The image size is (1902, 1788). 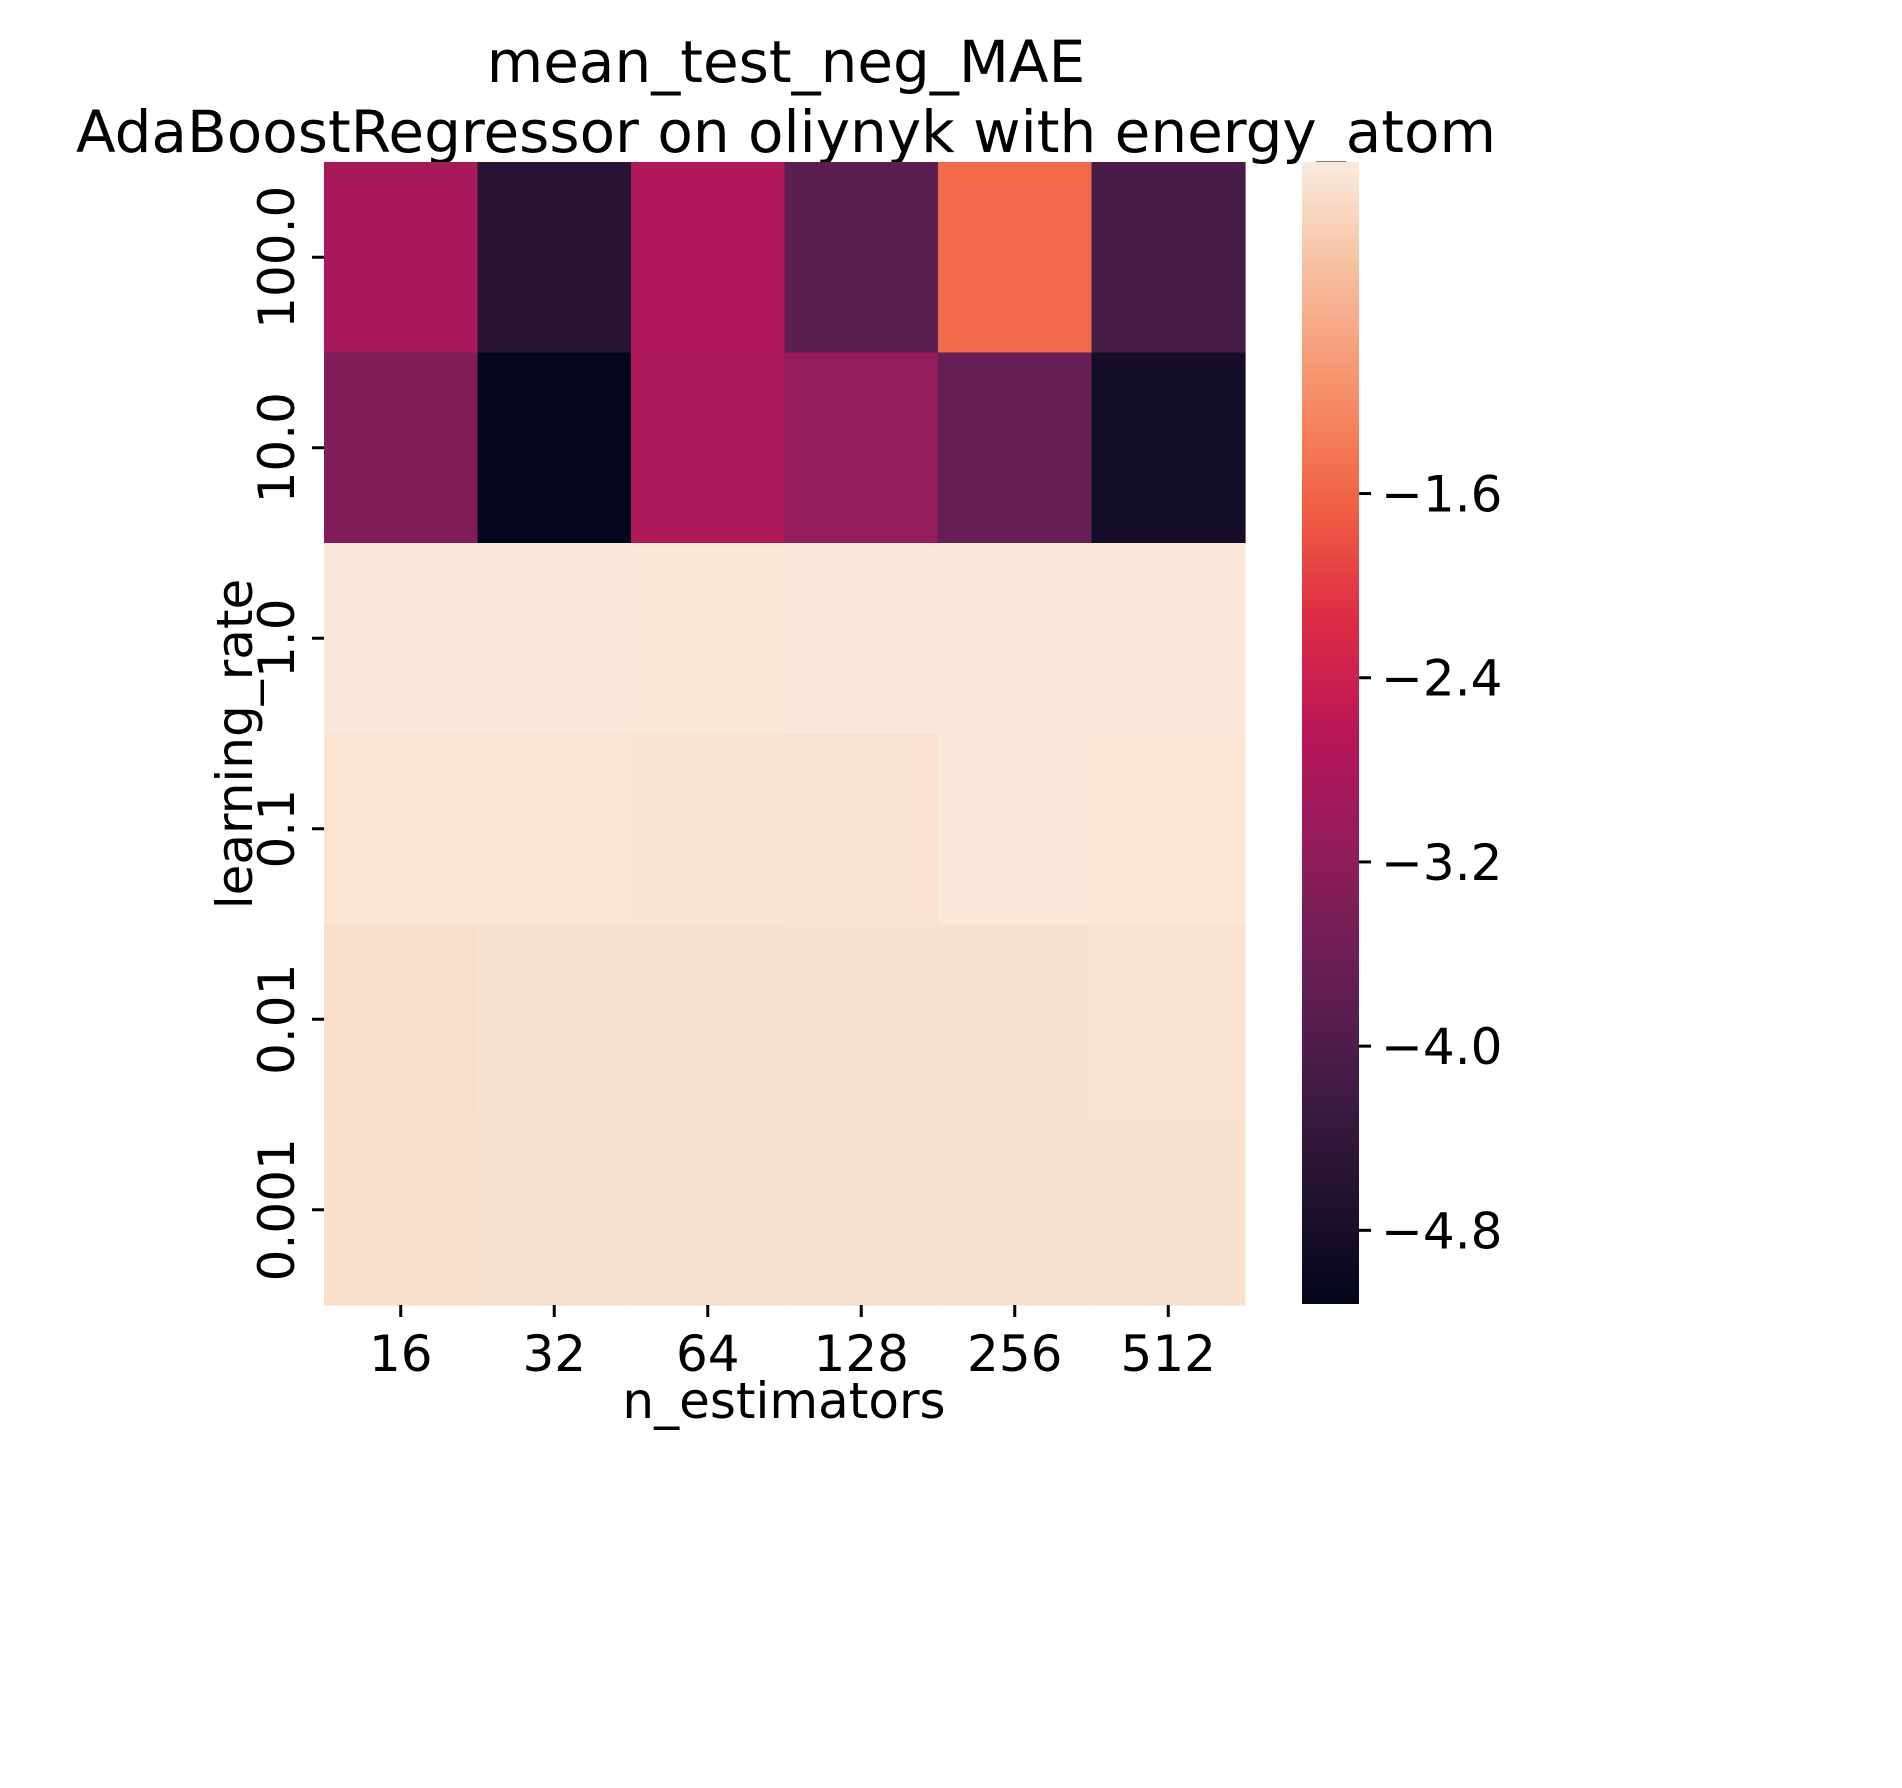 What do you see at coordinates (277, 257) in the screenshot?
I see `y-tick-label: 100.0` at bounding box center [277, 257].